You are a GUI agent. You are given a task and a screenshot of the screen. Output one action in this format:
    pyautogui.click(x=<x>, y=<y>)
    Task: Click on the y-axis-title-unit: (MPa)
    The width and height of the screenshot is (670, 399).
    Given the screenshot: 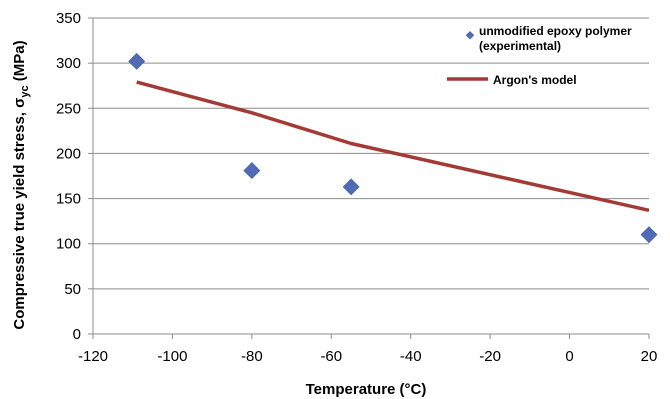 What is the action you would take?
    pyautogui.click(x=19, y=62)
    